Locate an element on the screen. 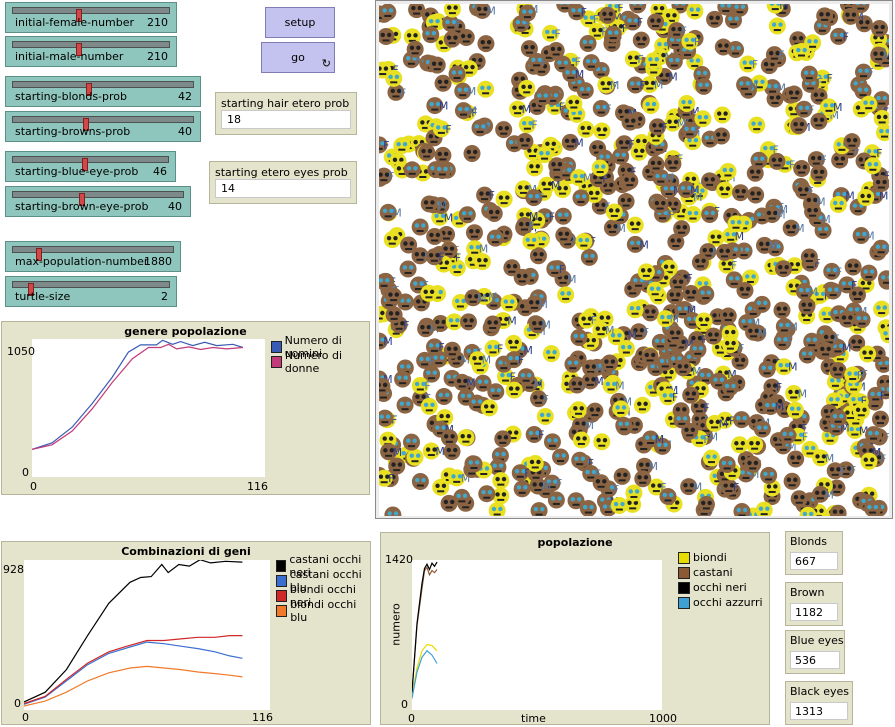 The height and width of the screenshot is (727, 895). slider-starting-brown-eye-prob: starting-brown-eye-prob 40 is located at coordinates (98, 201).